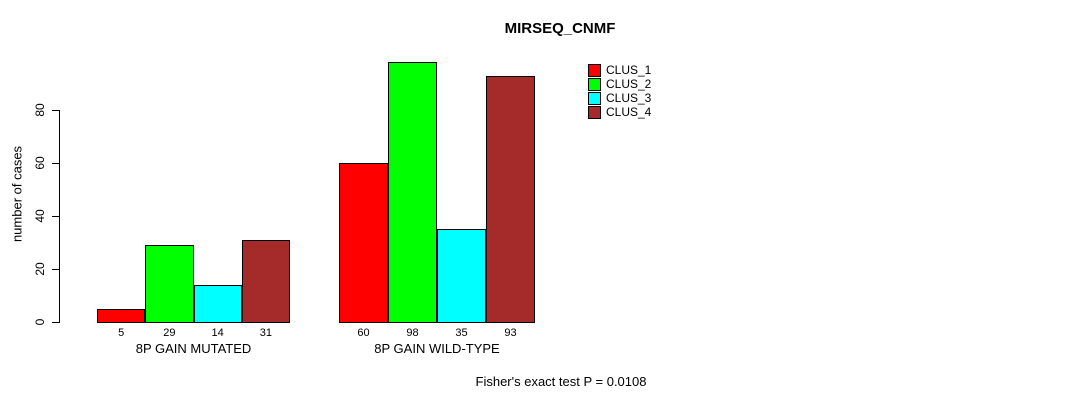 The width and height of the screenshot is (1090, 400). I want to click on y-axis-tick-label: 0, so click(40, 322).